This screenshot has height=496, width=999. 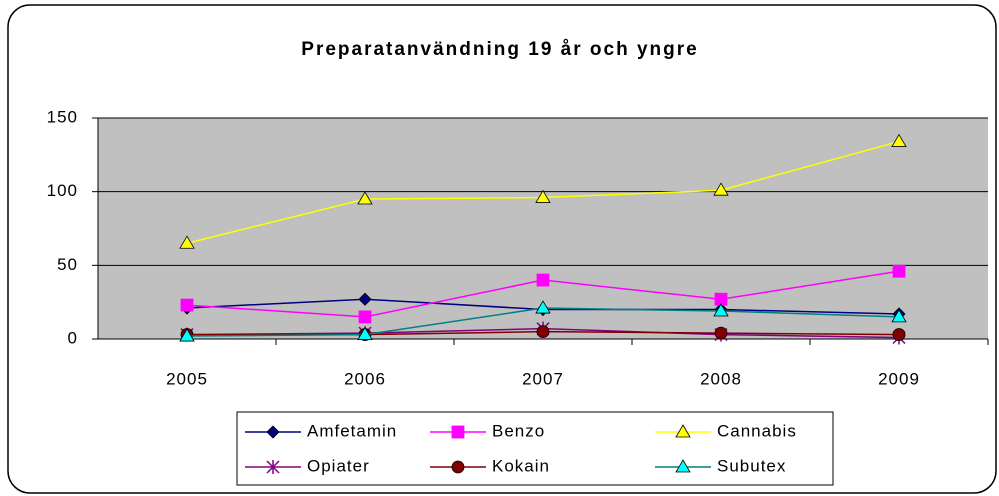 What do you see at coordinates (62, 116) in the screenshot?
I see `y-tick-label: 150` at bounding box center [62, 116].